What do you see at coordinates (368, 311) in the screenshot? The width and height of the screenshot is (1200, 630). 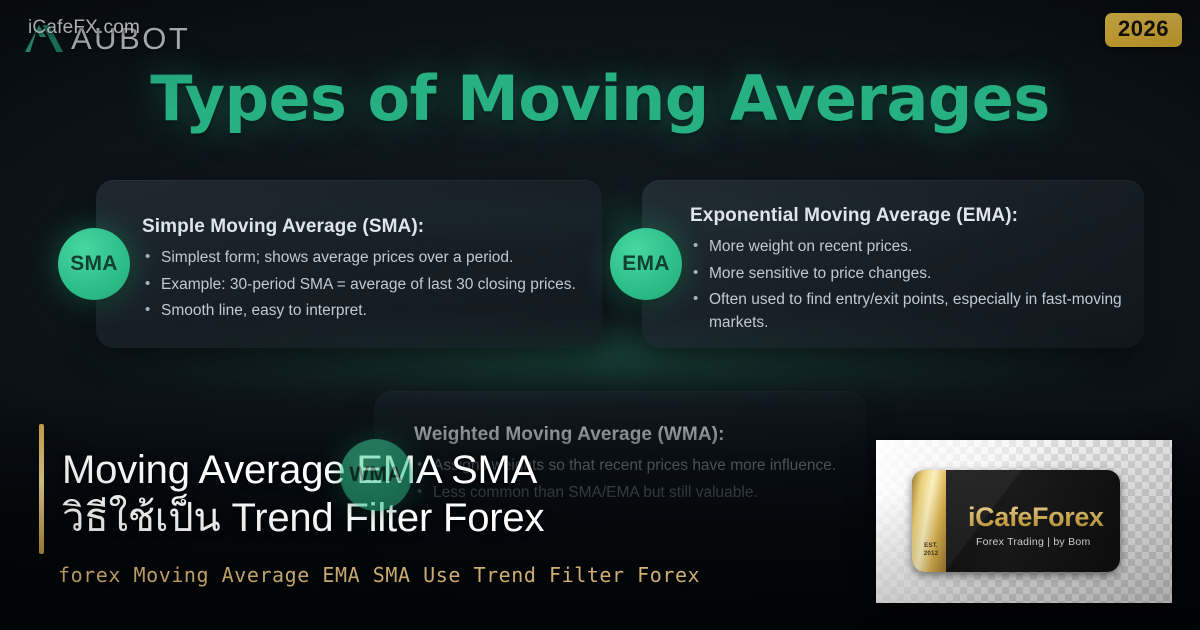 I see `list-item: Smooth line, easy to interpret.` at bounding box center [368, 311].